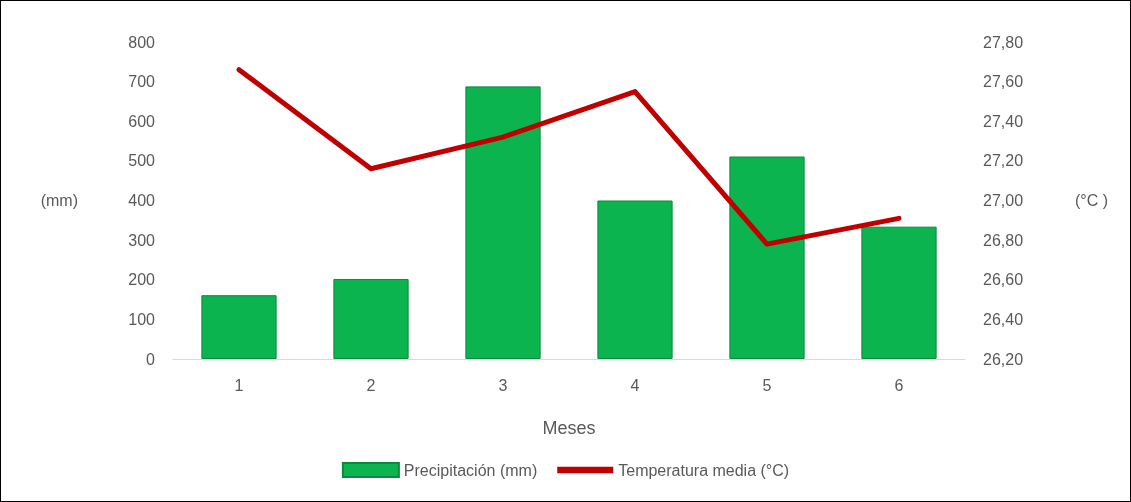  Describe the element at coordinates (1092, 200) in the screenshot. I see `y2-axis-title: (°C )` at that location.